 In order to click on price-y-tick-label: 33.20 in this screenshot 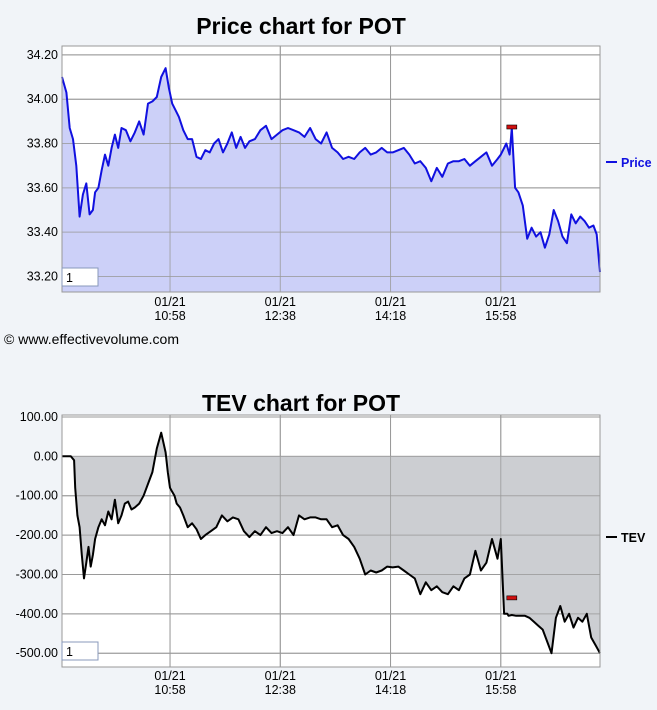, I will do `click(42, 276)`.